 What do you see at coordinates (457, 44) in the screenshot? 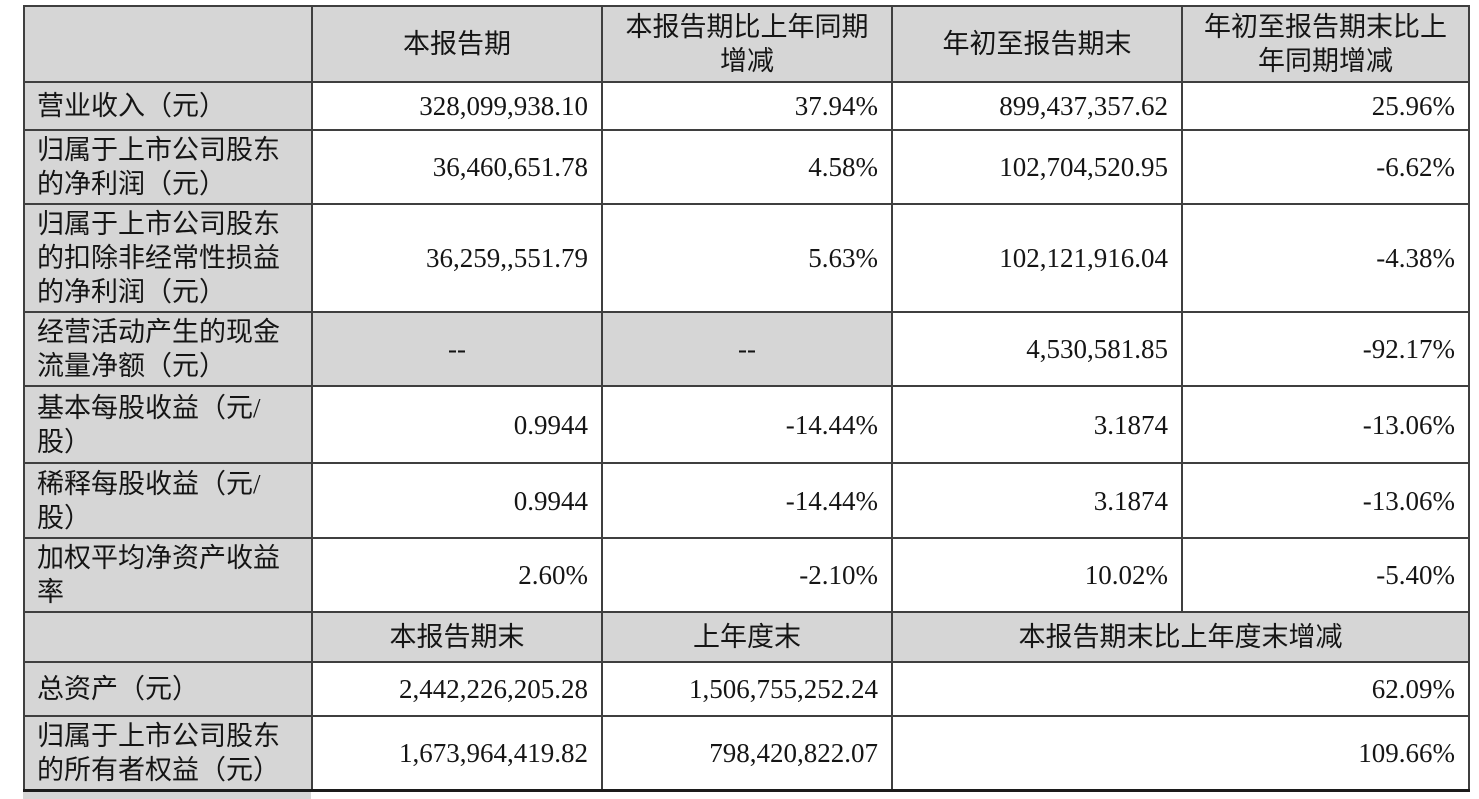
I see `col-header-current-period: 本报告期` at bounding box center [457, 44].